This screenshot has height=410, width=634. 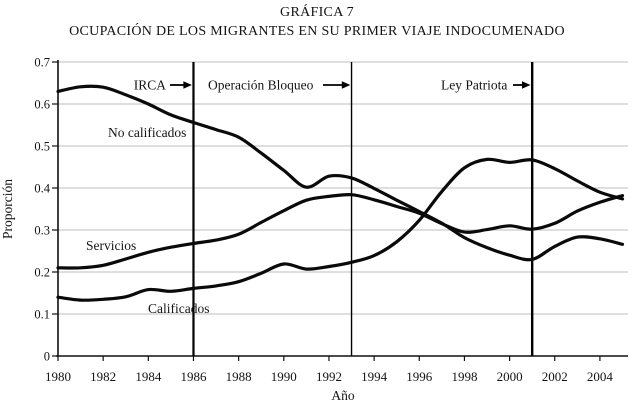 I want to click on series-label-servicios: Servicios, so click(x=111, y=245).